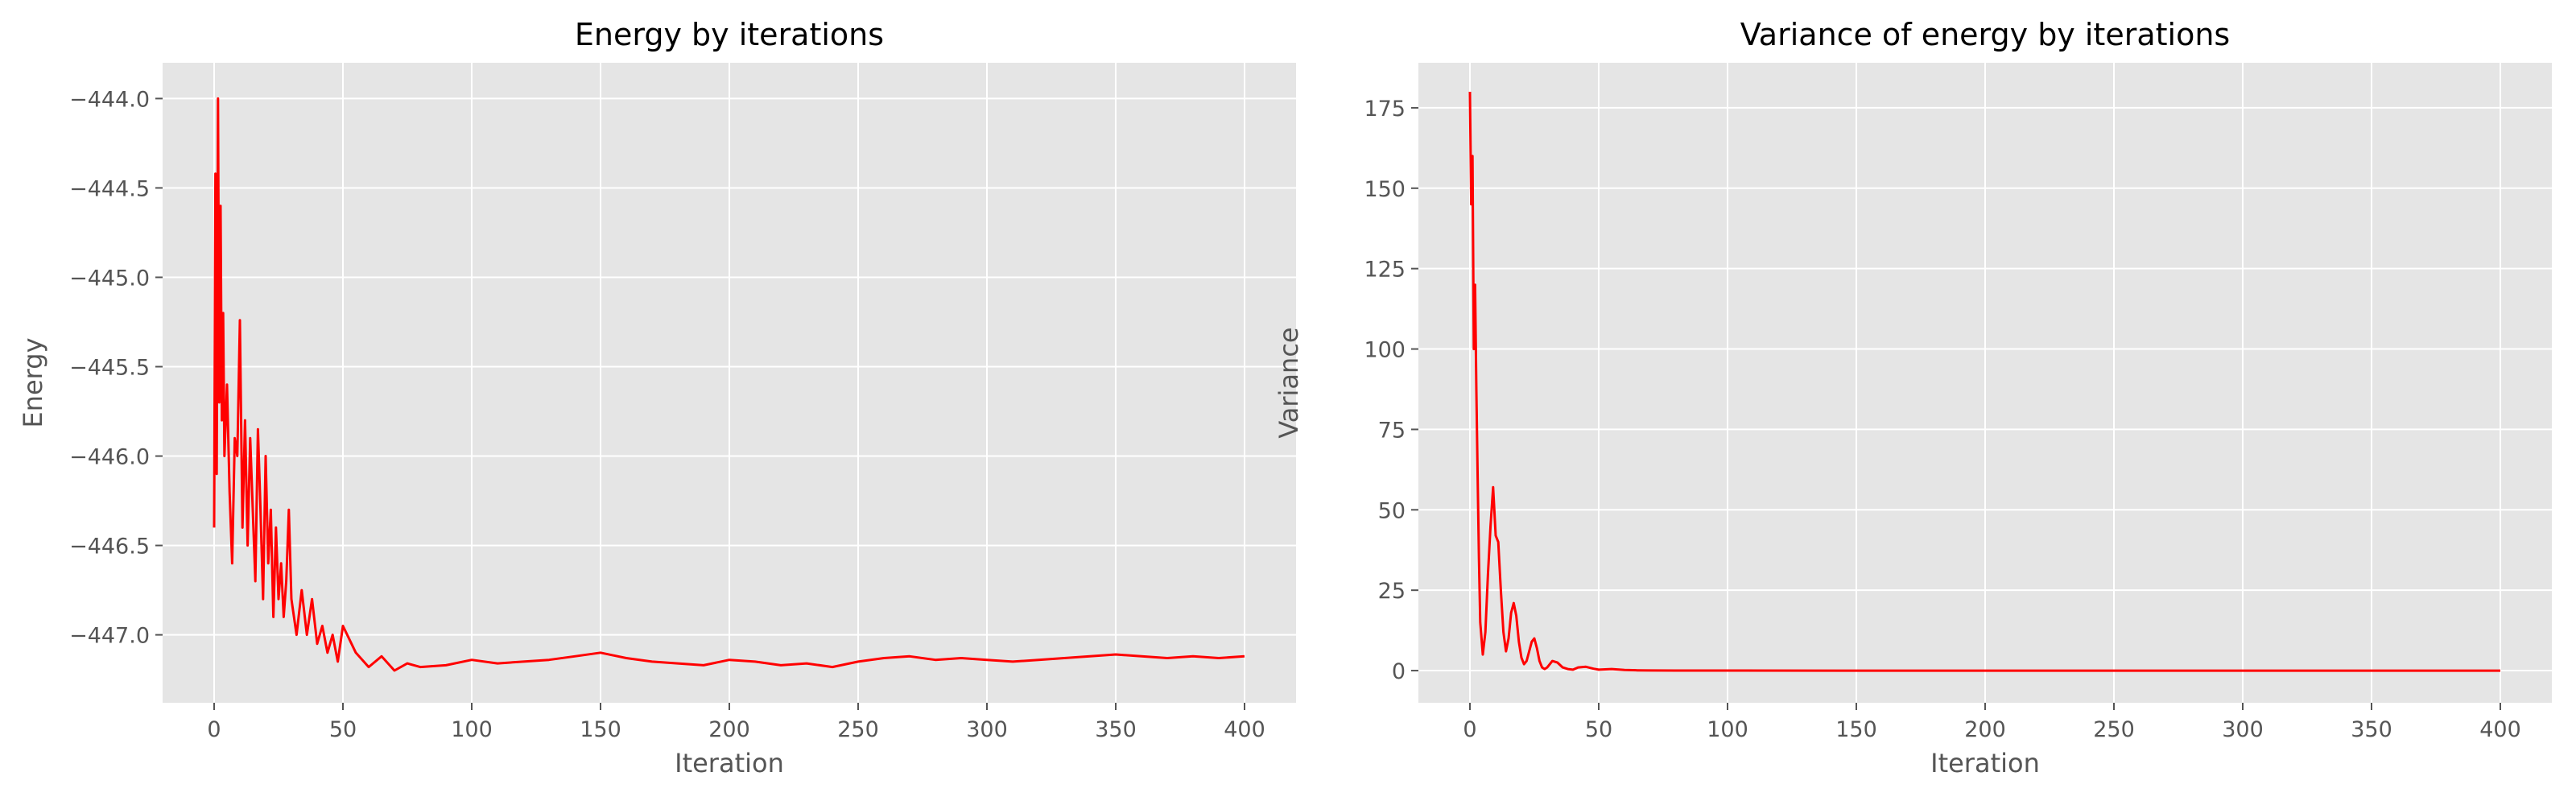 The height and width of the screenshot is (805, 2576). Describe the element at coordinates (729, 34) in the screenshot. I see `energy-chart-title: Energy by iterations` at that location.